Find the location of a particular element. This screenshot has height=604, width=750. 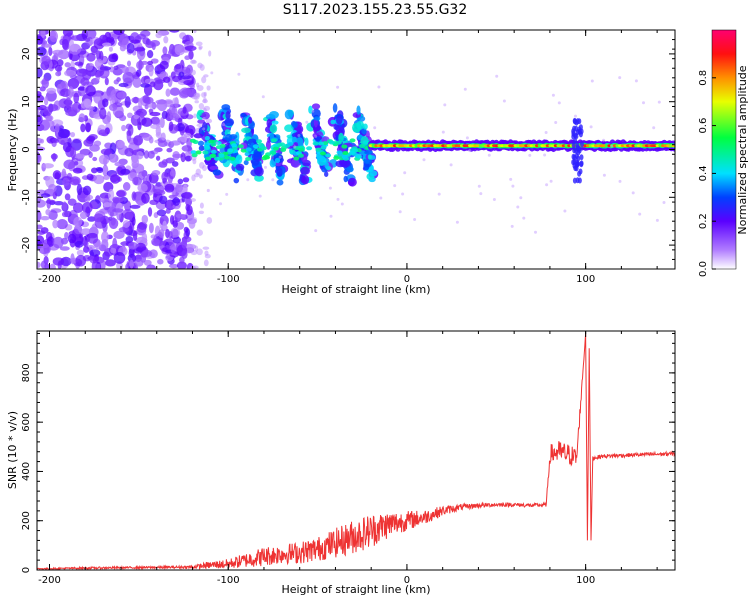

colorbar-tick-label: 0.2 is located at coordinates (703, 221).